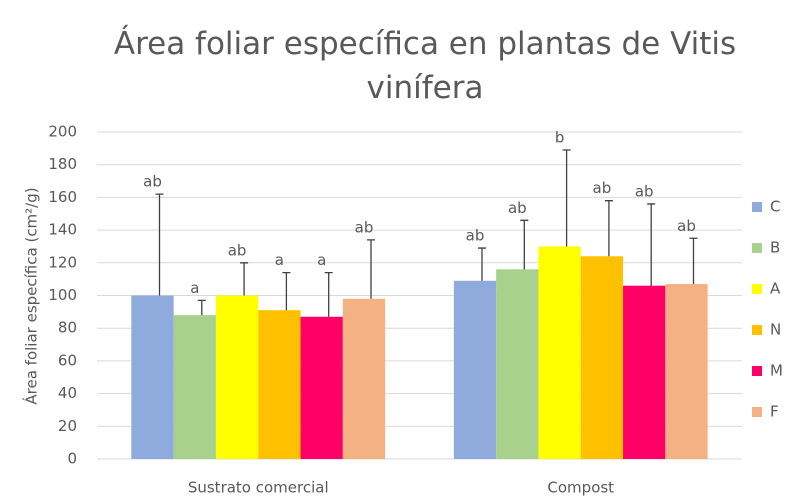 This screenshot has height=497, width=800. I want to click on legend-label: A, so click(775, 289).